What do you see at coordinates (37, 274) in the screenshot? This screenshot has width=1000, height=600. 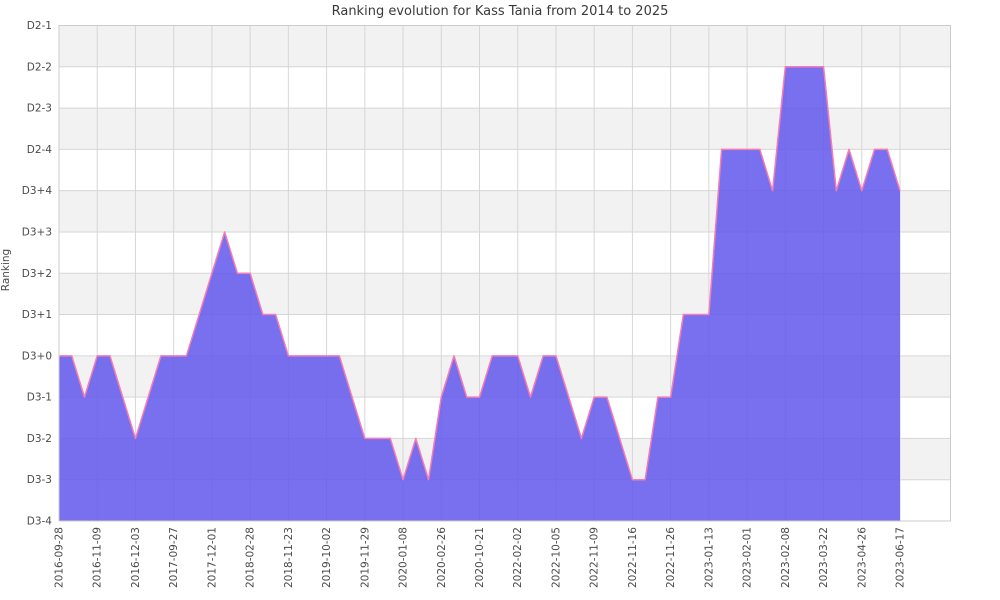 I see `y-tick-label: D3+2` at bounding box center [37, 274].